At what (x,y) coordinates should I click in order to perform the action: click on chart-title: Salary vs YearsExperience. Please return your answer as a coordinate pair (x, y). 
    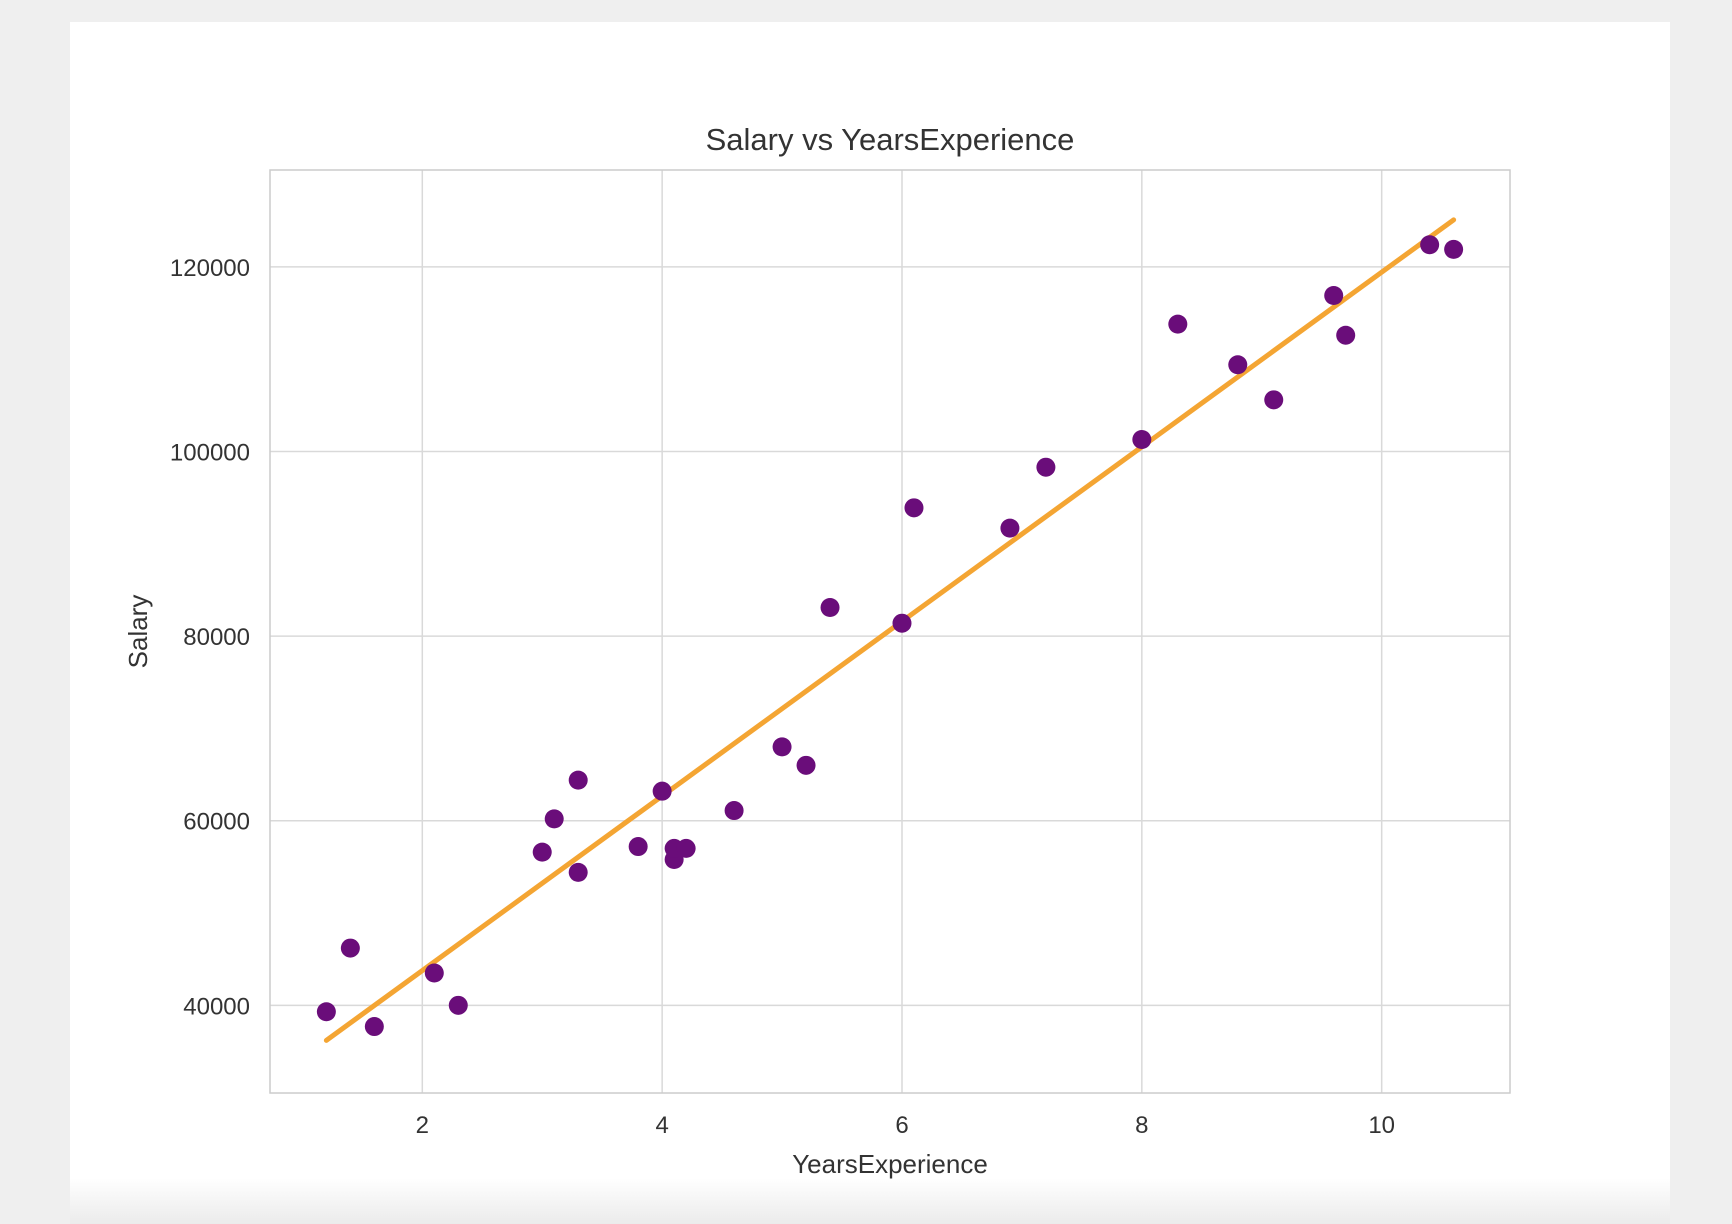
    Looking at the image, I should click on (890, 139).